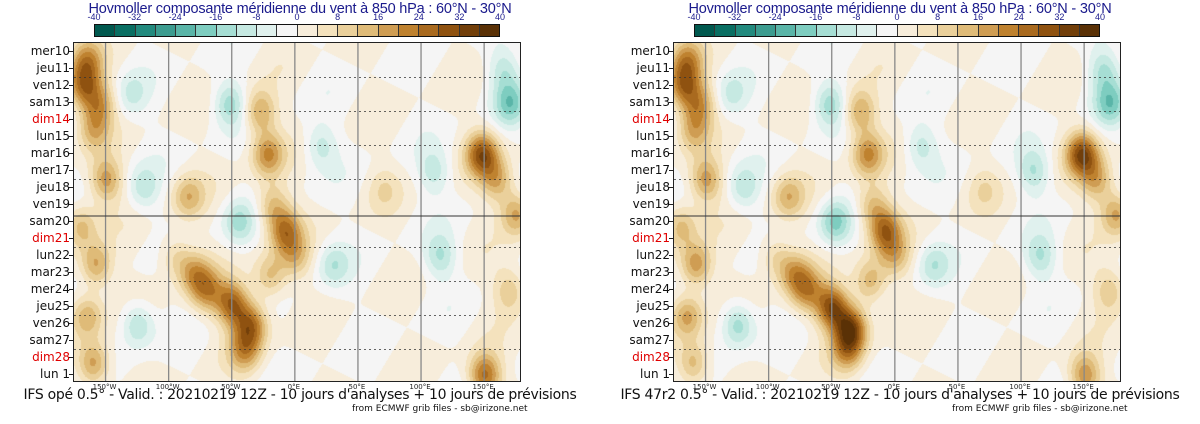 This screenshot has width=1200, height=424. I want to click on colorbar-tick-label: -24, so click(175, 17).